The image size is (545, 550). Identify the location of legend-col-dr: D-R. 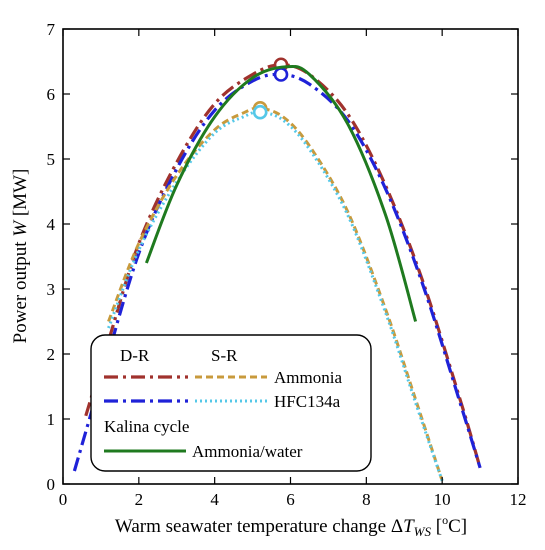
(135, 355).